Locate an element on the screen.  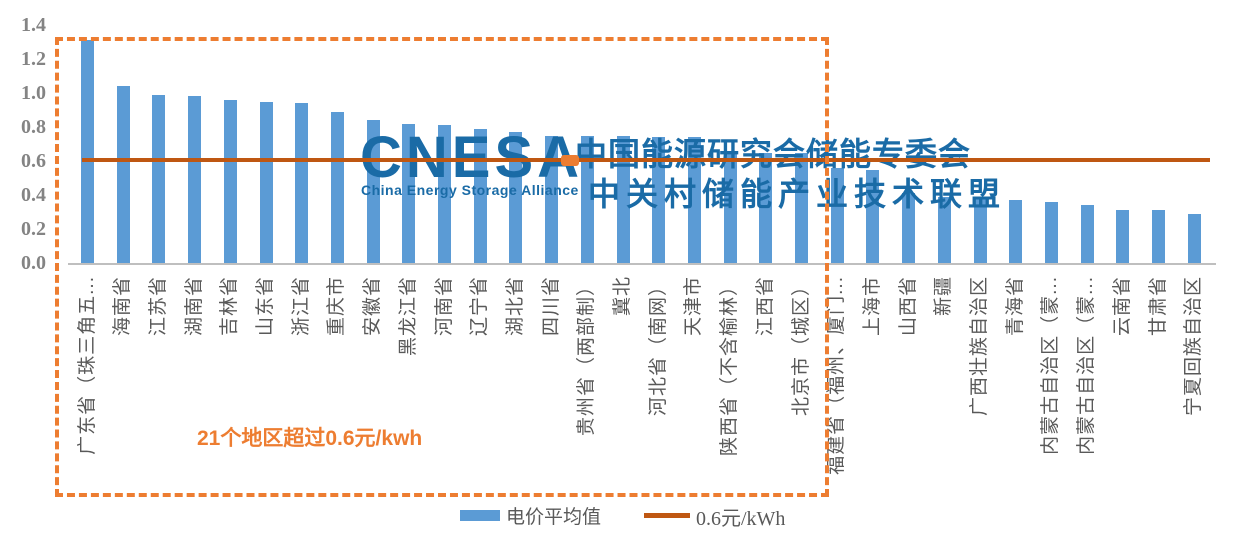
bar-江苏省 is located at coordinates (159, 178).